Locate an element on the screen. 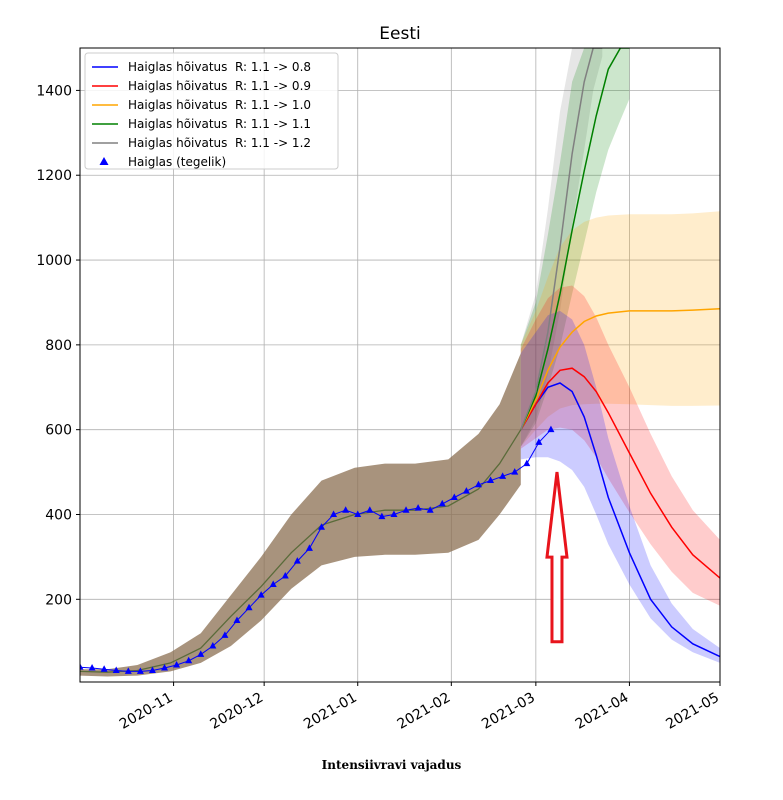 The image size is (783, 800). up-arrow-annotation is located at coordinates (557, 557).